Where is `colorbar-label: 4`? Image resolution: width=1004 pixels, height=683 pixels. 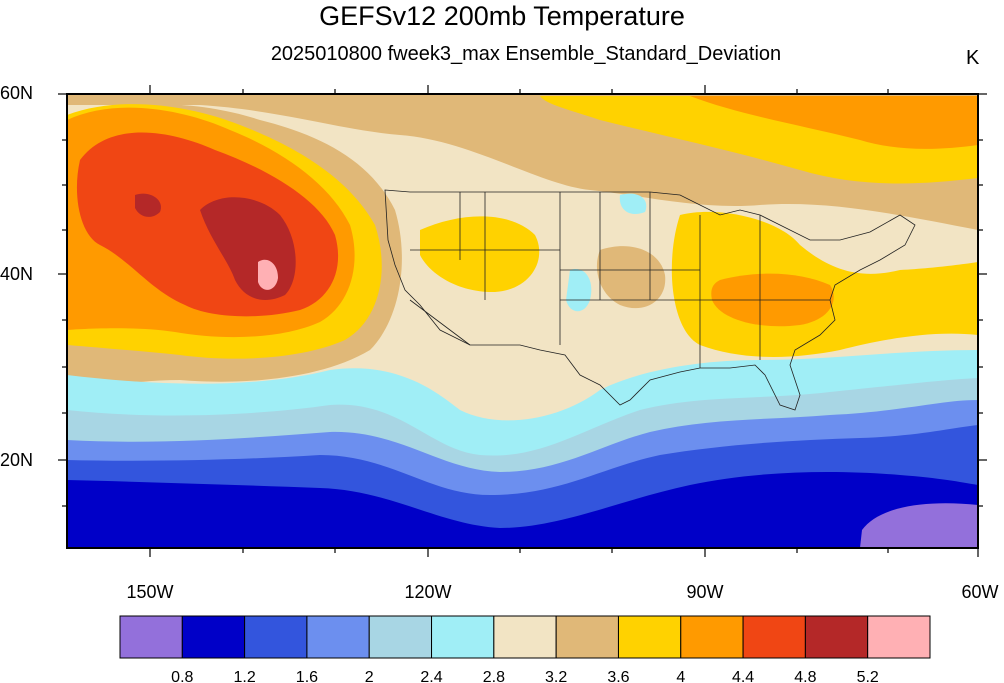
colorbar-label: 4 is located at coordinates (680, 676).